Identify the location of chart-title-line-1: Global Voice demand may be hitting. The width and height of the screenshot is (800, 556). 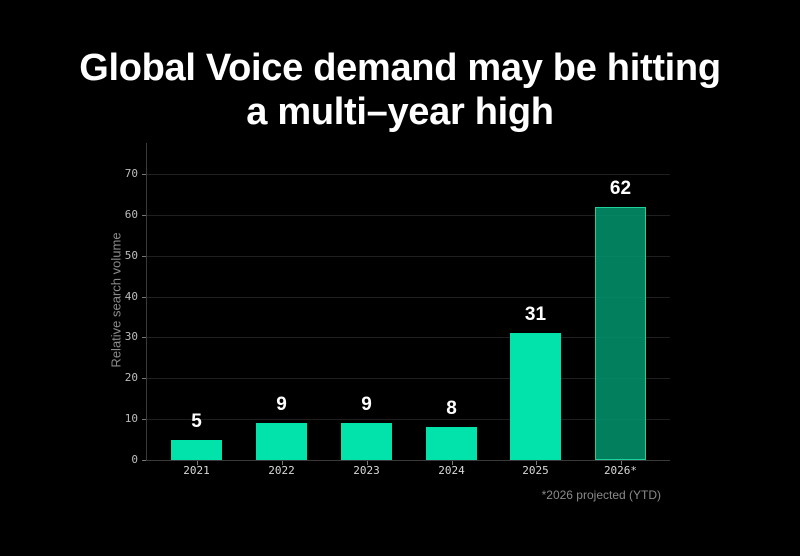
(400, 68).